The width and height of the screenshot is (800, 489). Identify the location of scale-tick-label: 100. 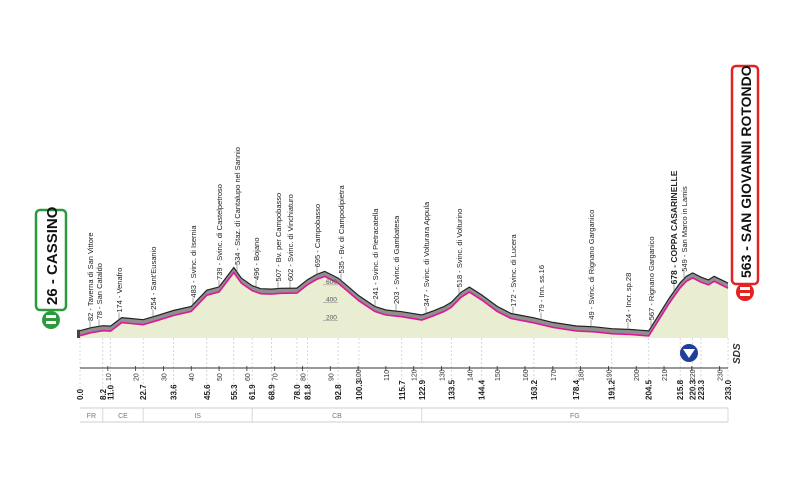
(359, 375).